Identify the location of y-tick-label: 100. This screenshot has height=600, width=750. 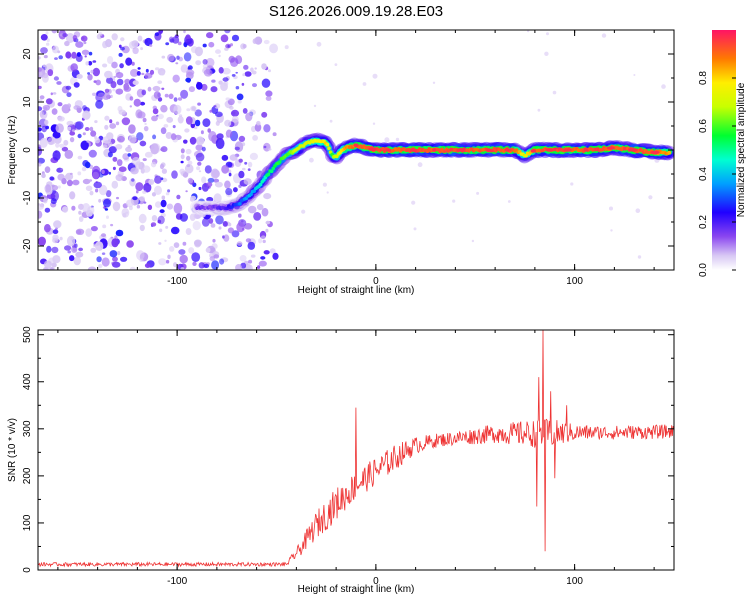
(27, 522).